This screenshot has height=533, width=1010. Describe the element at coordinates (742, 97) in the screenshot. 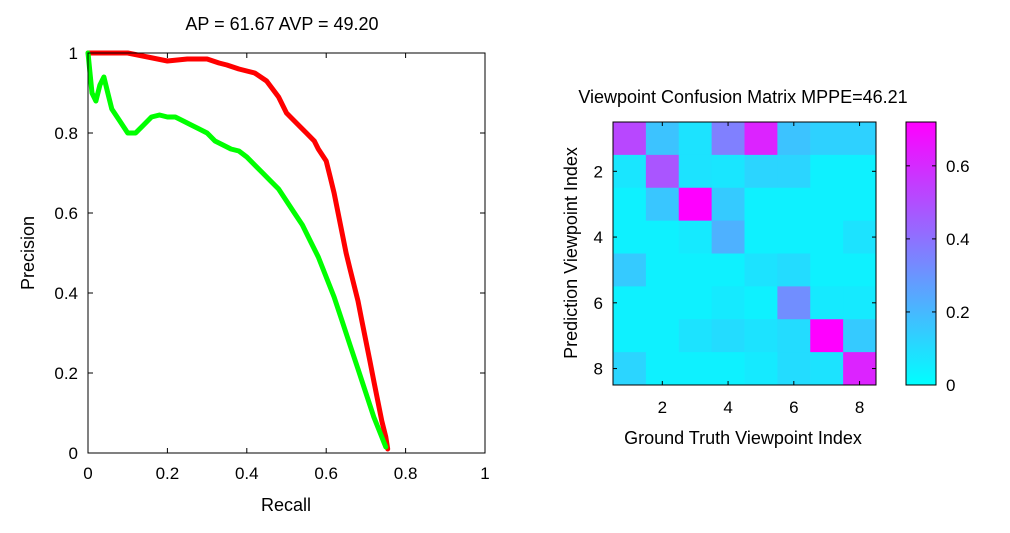

I see `confusion-chart-title: Viewpoint Confusion Matrix MPPE=46.21` at that location.